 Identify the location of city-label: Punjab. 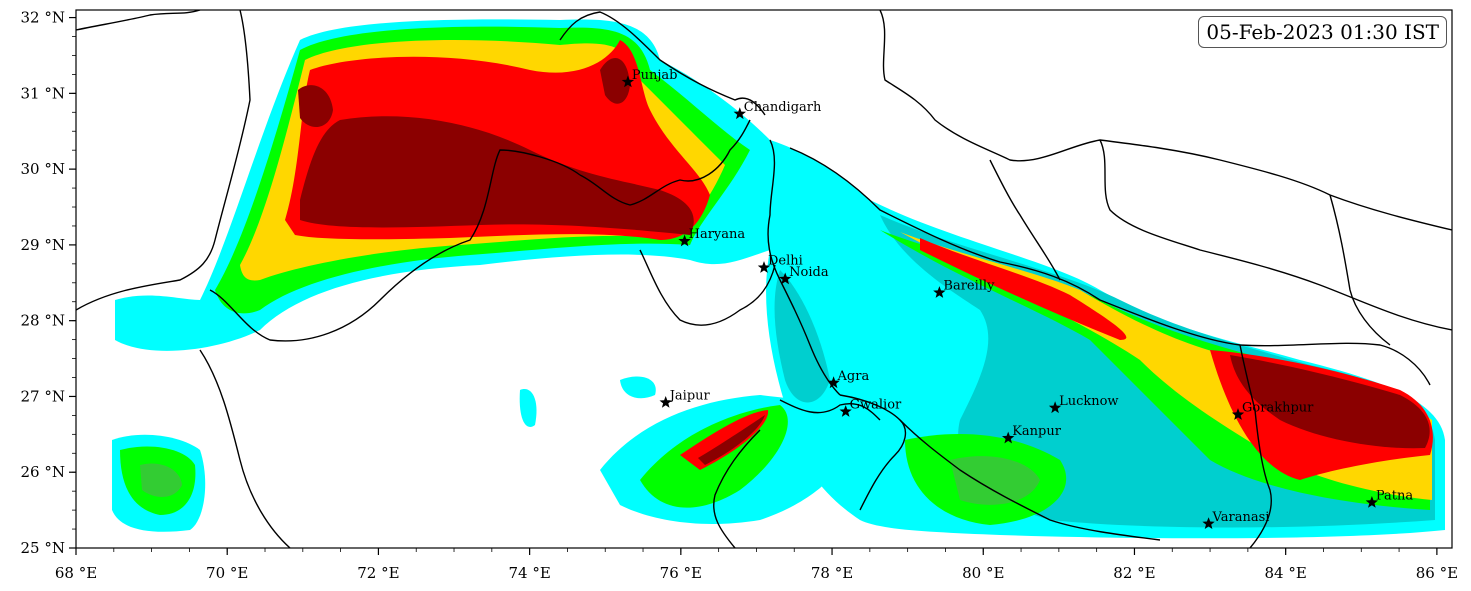
(655, 75).